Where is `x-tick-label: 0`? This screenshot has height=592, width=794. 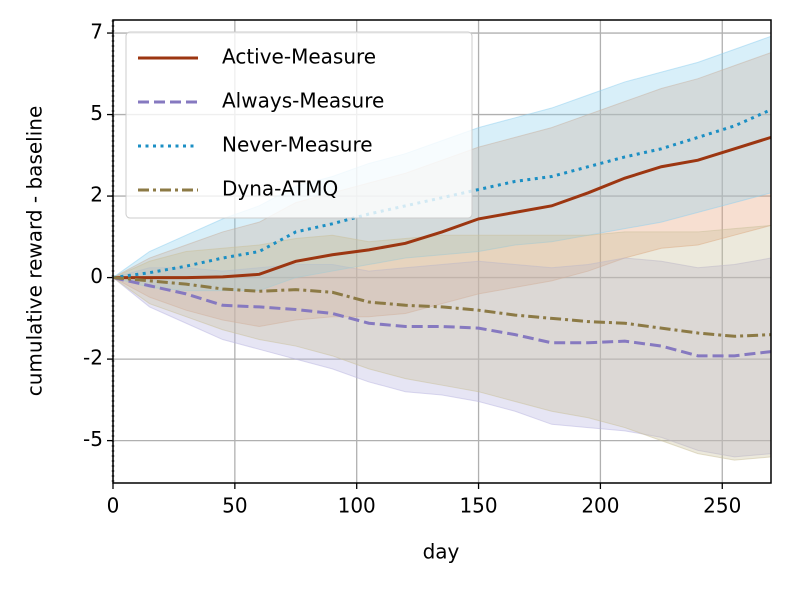
x-tick-label: 0 is located at coordinates (113, 506).